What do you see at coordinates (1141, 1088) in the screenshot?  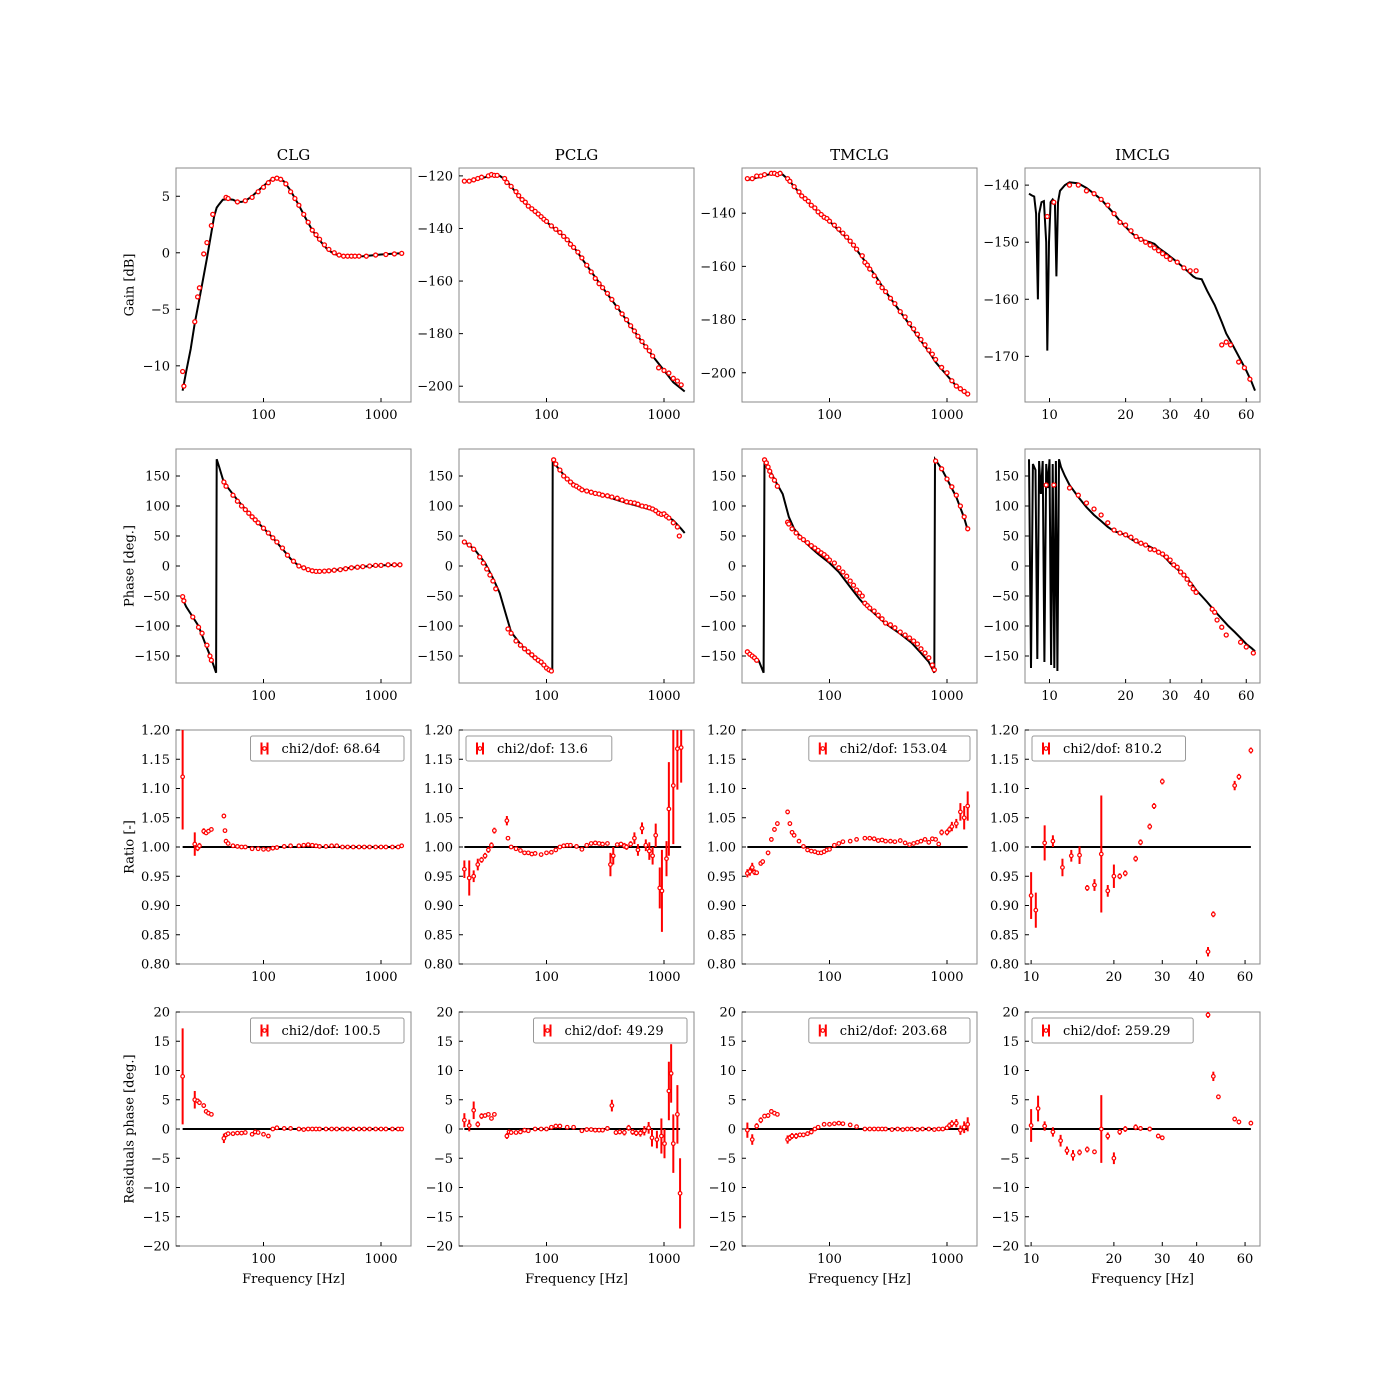 I see `plot-area` at bounding box center [1141, 1088].